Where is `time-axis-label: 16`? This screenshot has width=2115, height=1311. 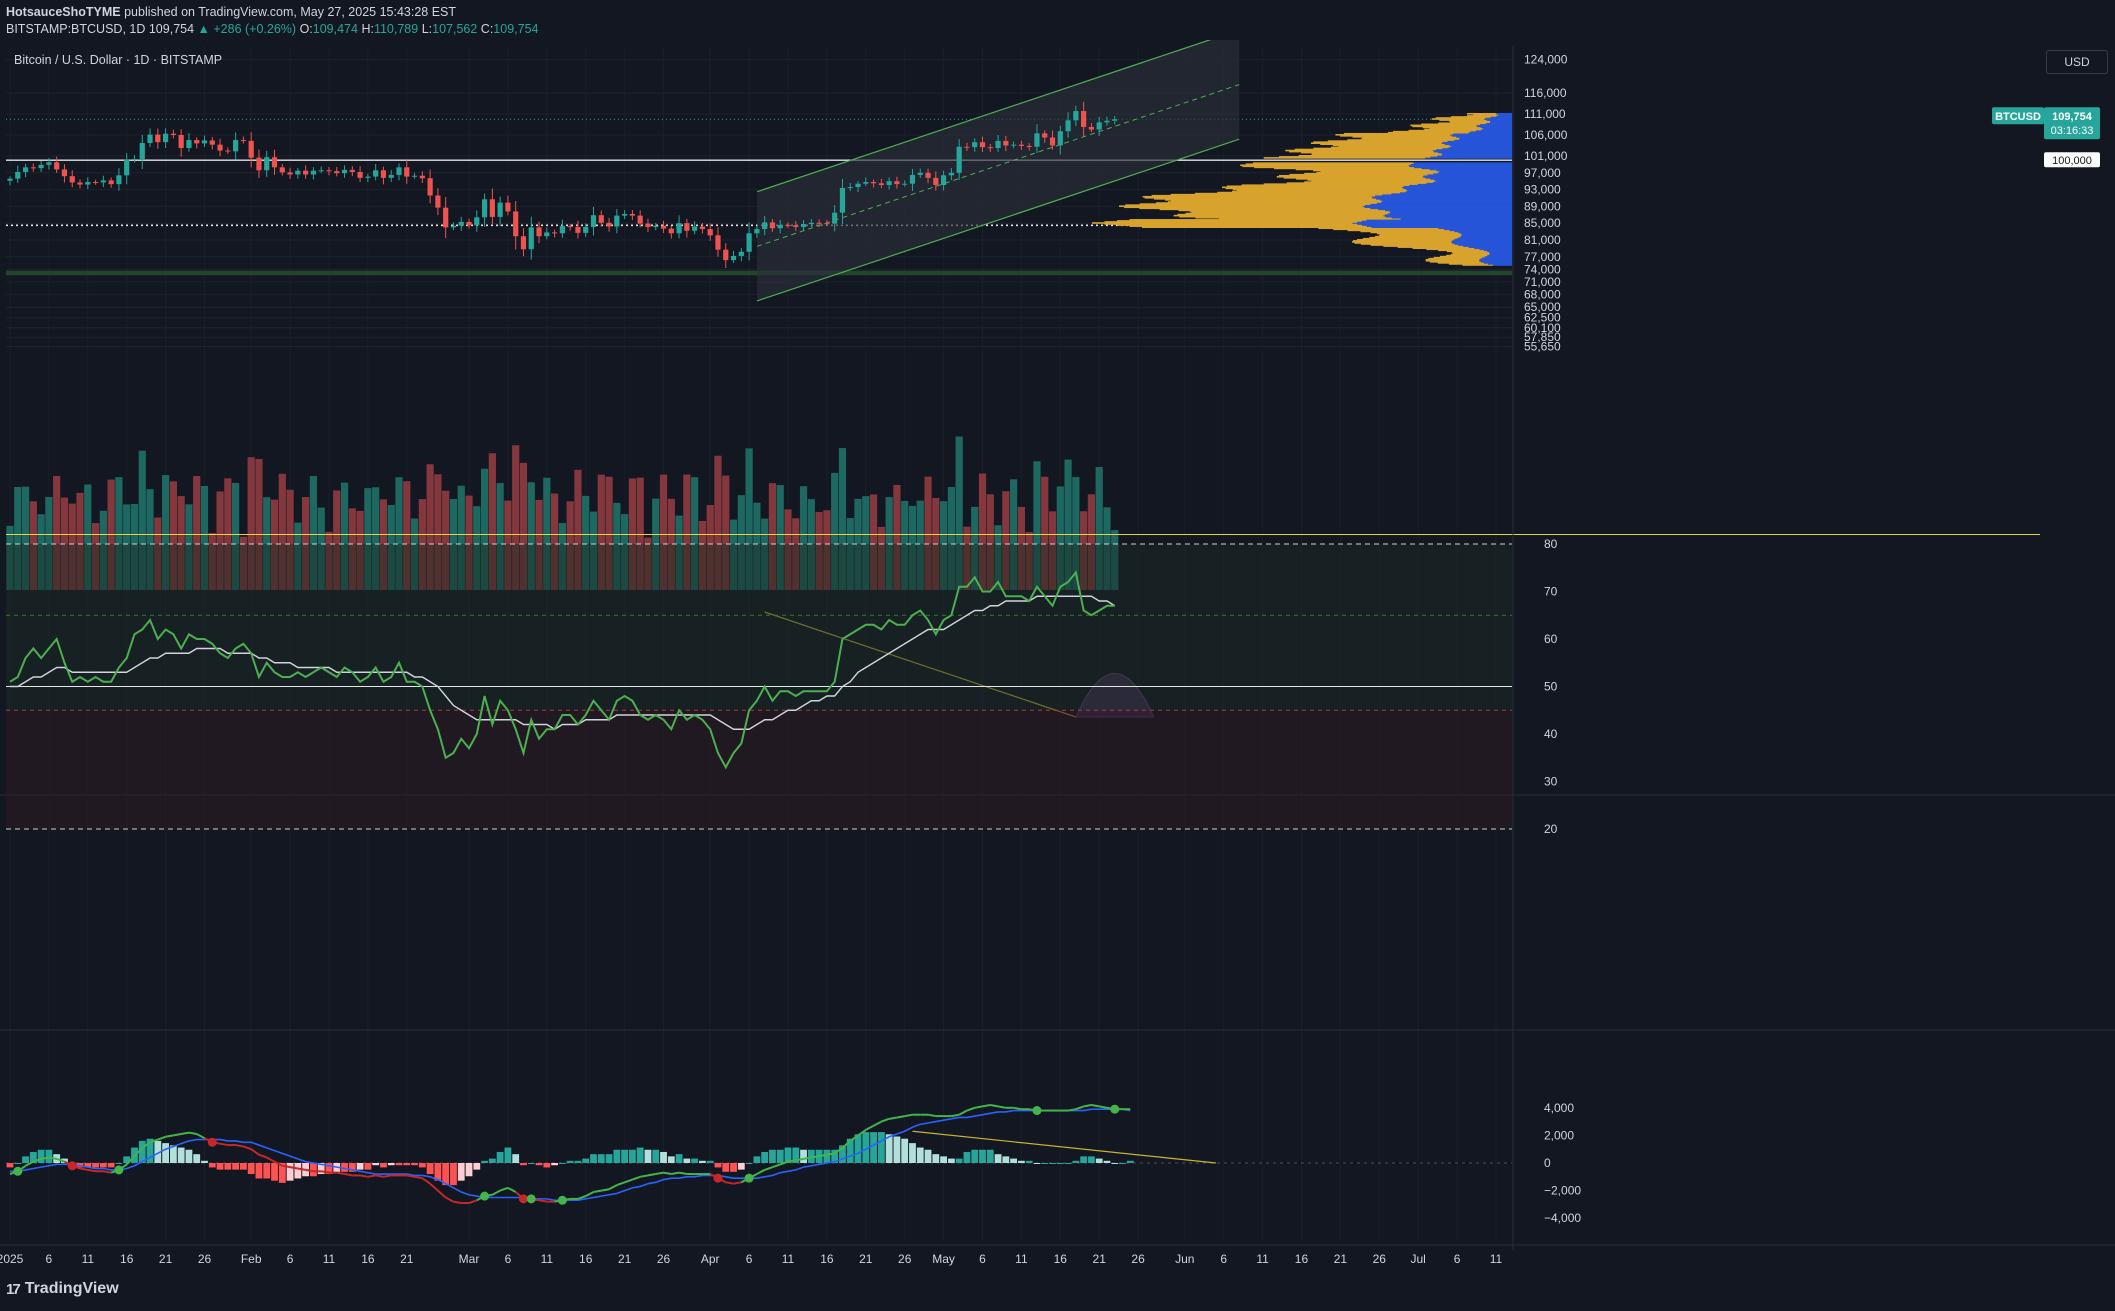
time-axis-label: 16 is located at coordinates (368, 1259).